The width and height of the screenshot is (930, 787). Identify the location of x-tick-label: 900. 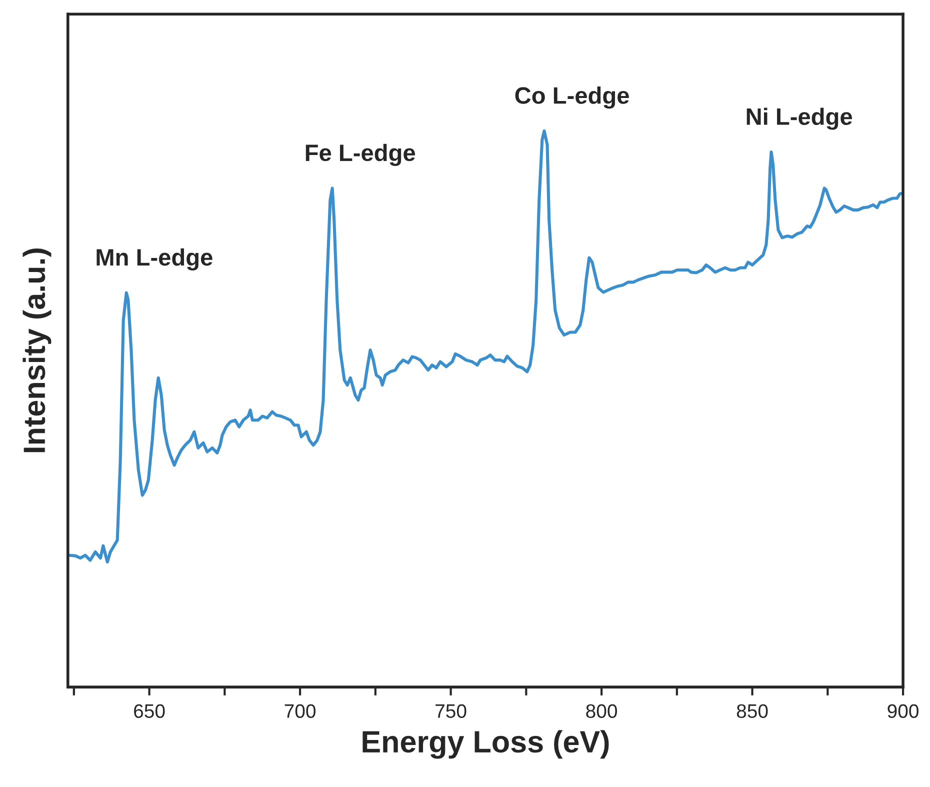
(903, 711).